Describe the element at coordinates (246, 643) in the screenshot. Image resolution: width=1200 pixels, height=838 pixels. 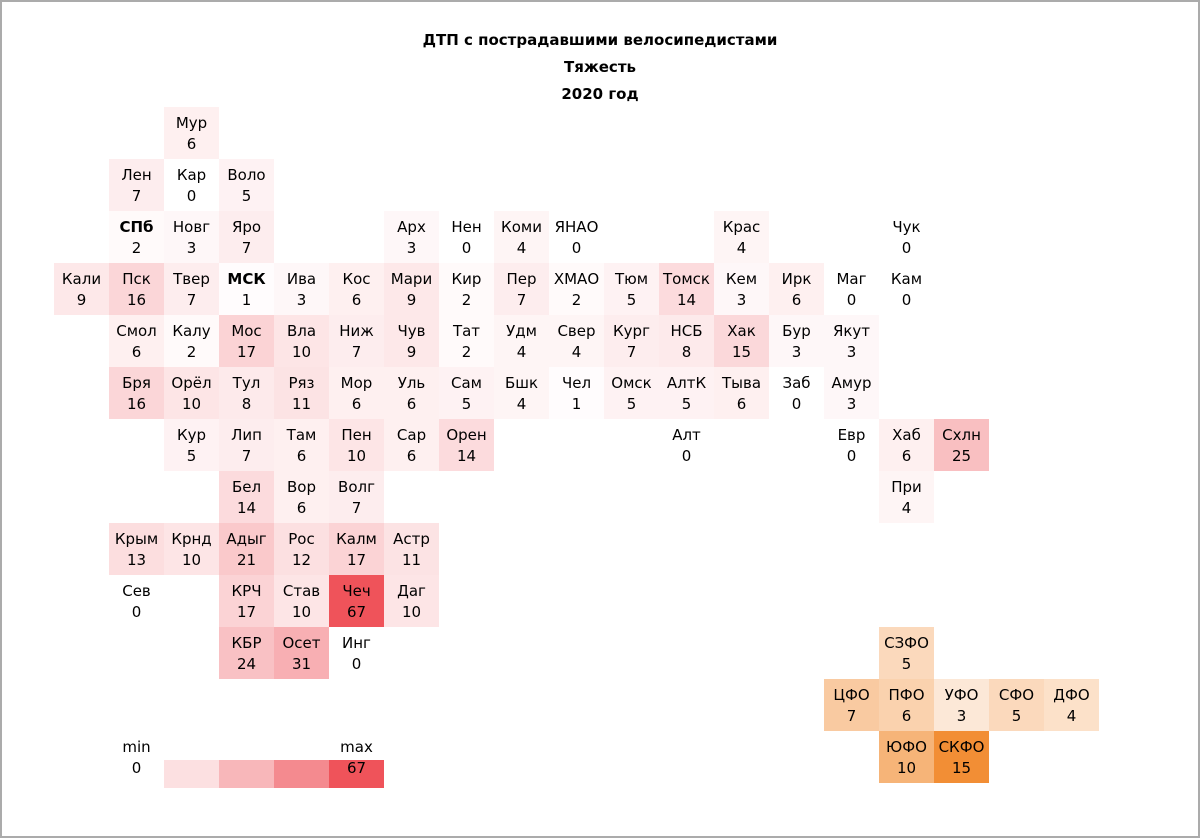
I see `tile-label: КБР` at that location.